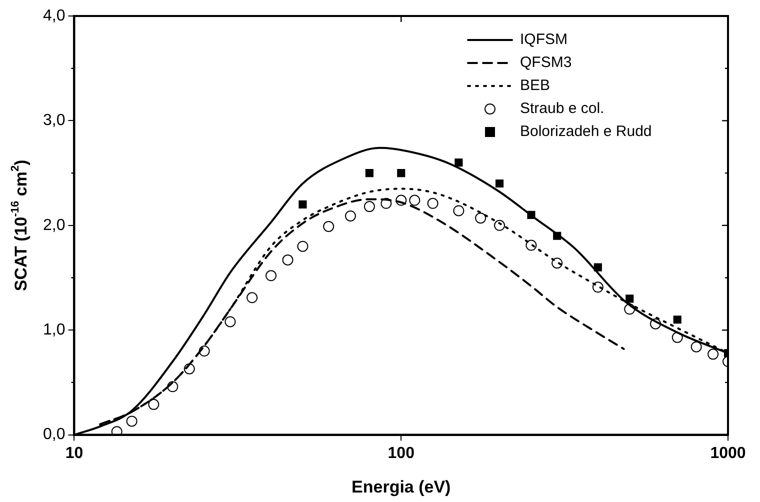 The width and height of the screenshot is (760, 502). I want to click on y-tick-label: 1,0, so click(54, 330).